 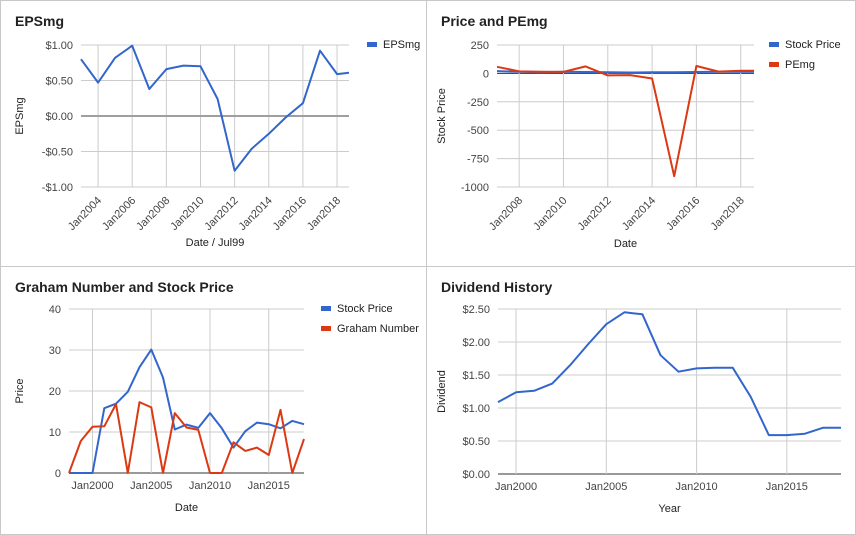 I want to click on y-tick-label: $1.50, so click(x=476, y=376).